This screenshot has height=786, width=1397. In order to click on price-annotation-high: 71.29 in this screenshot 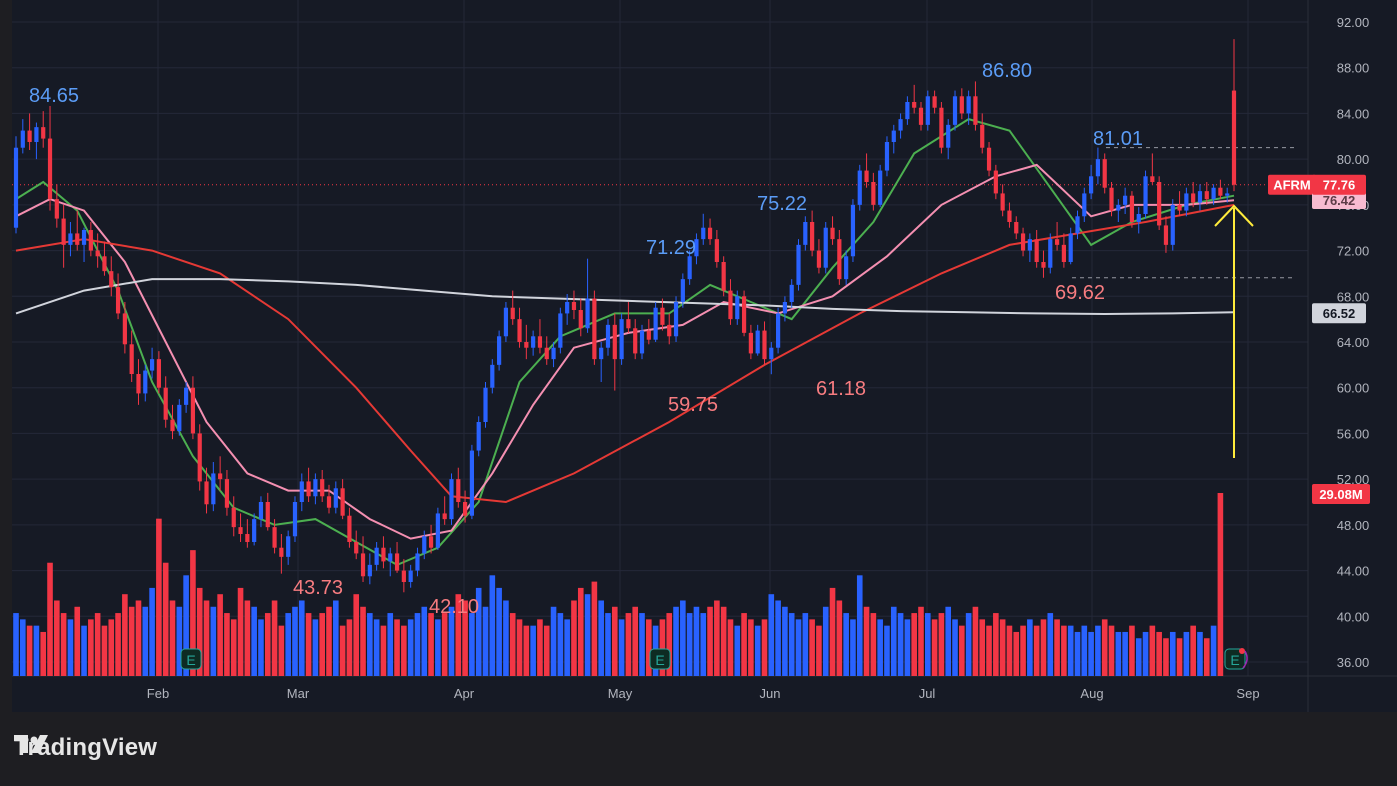, I will do `click(671, 248)`.